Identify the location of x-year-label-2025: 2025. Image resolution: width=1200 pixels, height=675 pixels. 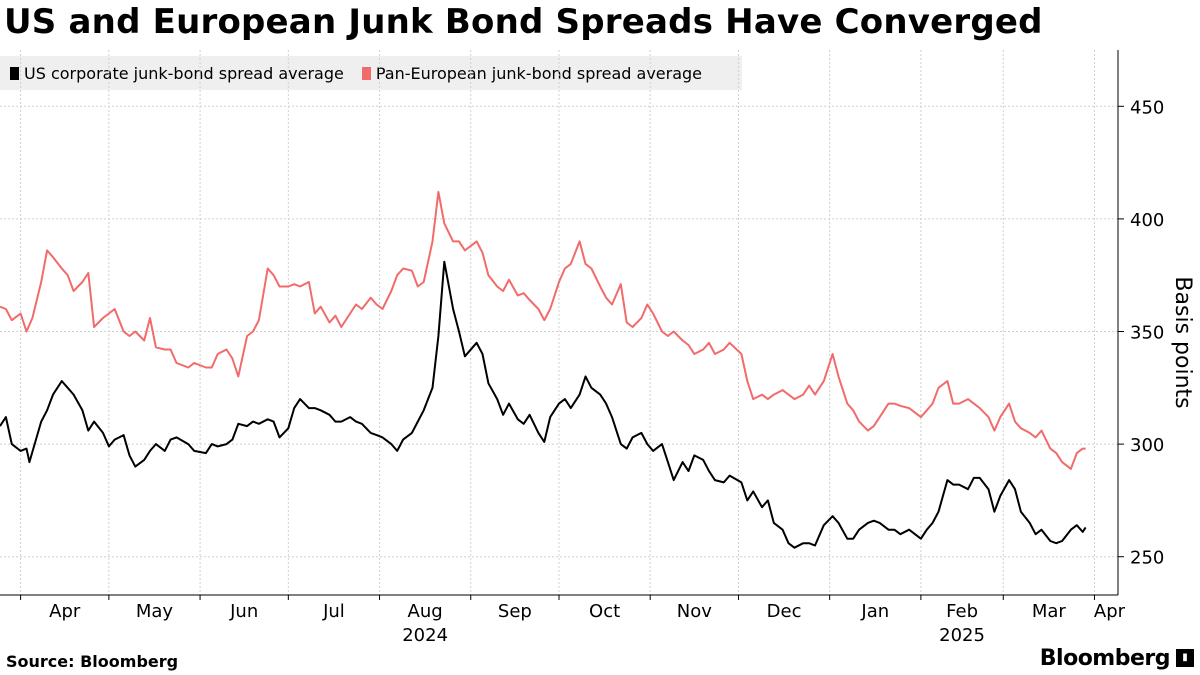
(962, 635).